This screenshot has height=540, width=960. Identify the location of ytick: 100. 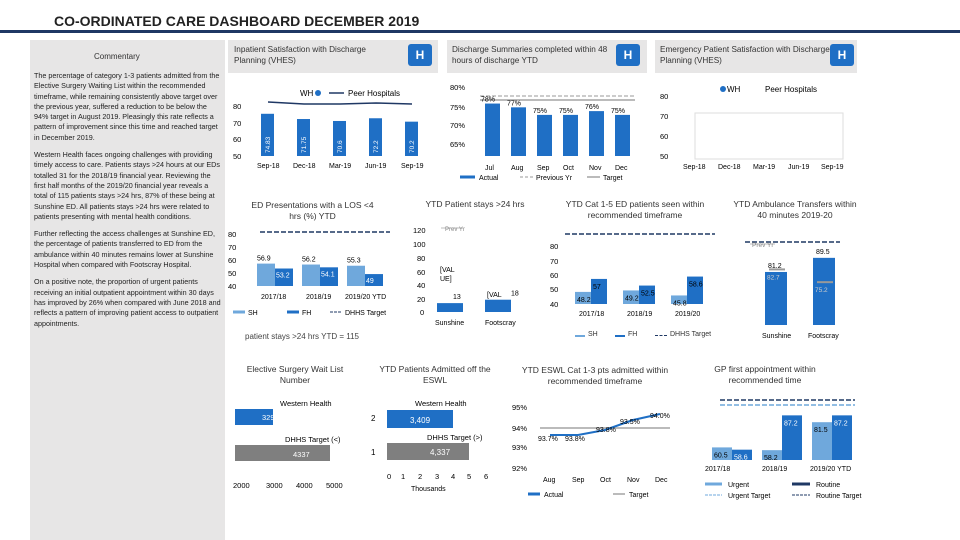
(419, 244).